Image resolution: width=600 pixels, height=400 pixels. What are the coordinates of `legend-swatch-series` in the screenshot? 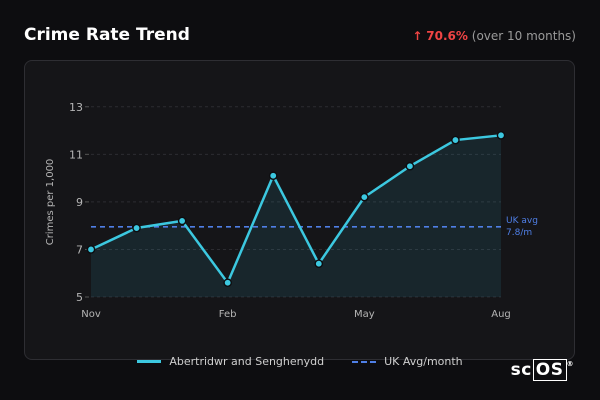 It's located at (149, 361).